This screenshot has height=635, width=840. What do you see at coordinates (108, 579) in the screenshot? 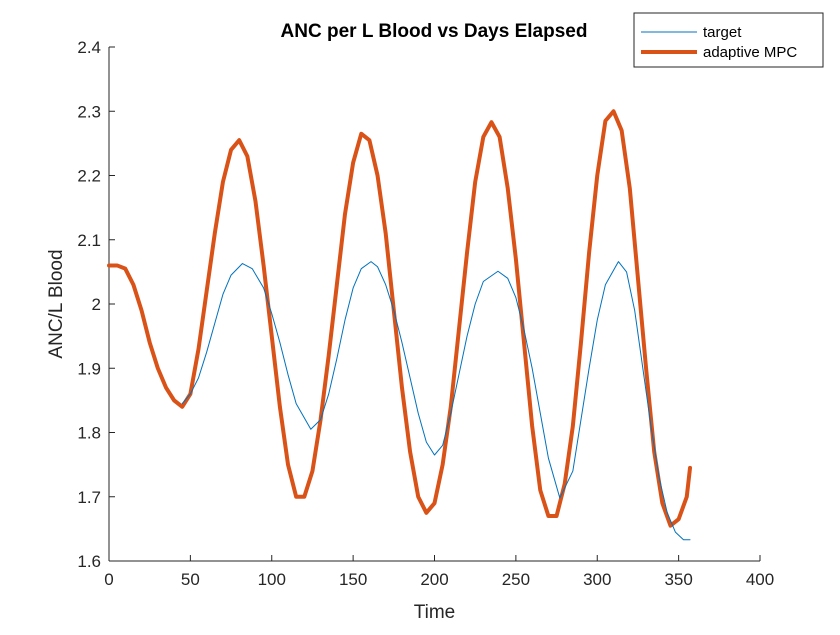
I see `x-tick-label: 0` at bounding box center [108, 579].